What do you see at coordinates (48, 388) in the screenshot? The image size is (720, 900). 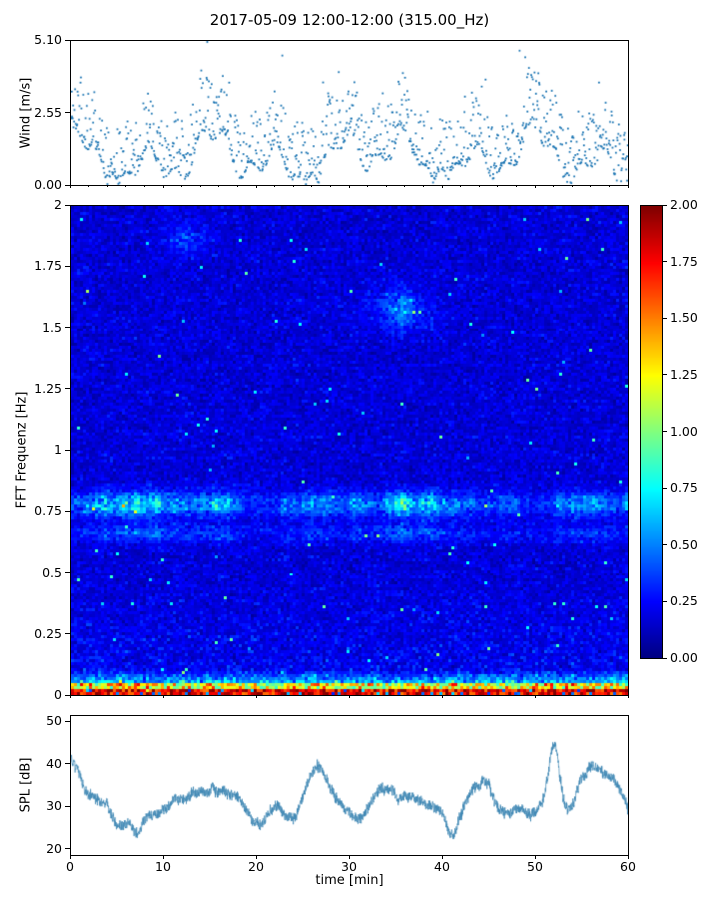 I see `spectrogram-ytick-label: 1.25` at bounding box center [48, 388].